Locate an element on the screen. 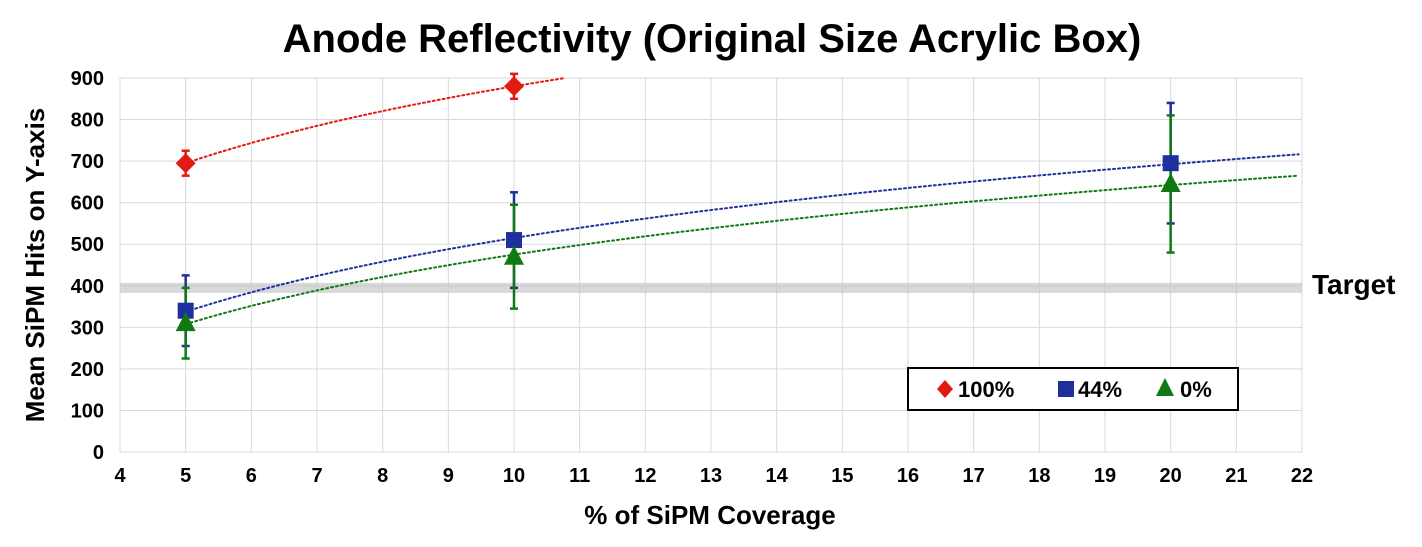 This screenshot has height=547, width=1422. x-tick-label: 22 is located at coordinates (1302, 476).